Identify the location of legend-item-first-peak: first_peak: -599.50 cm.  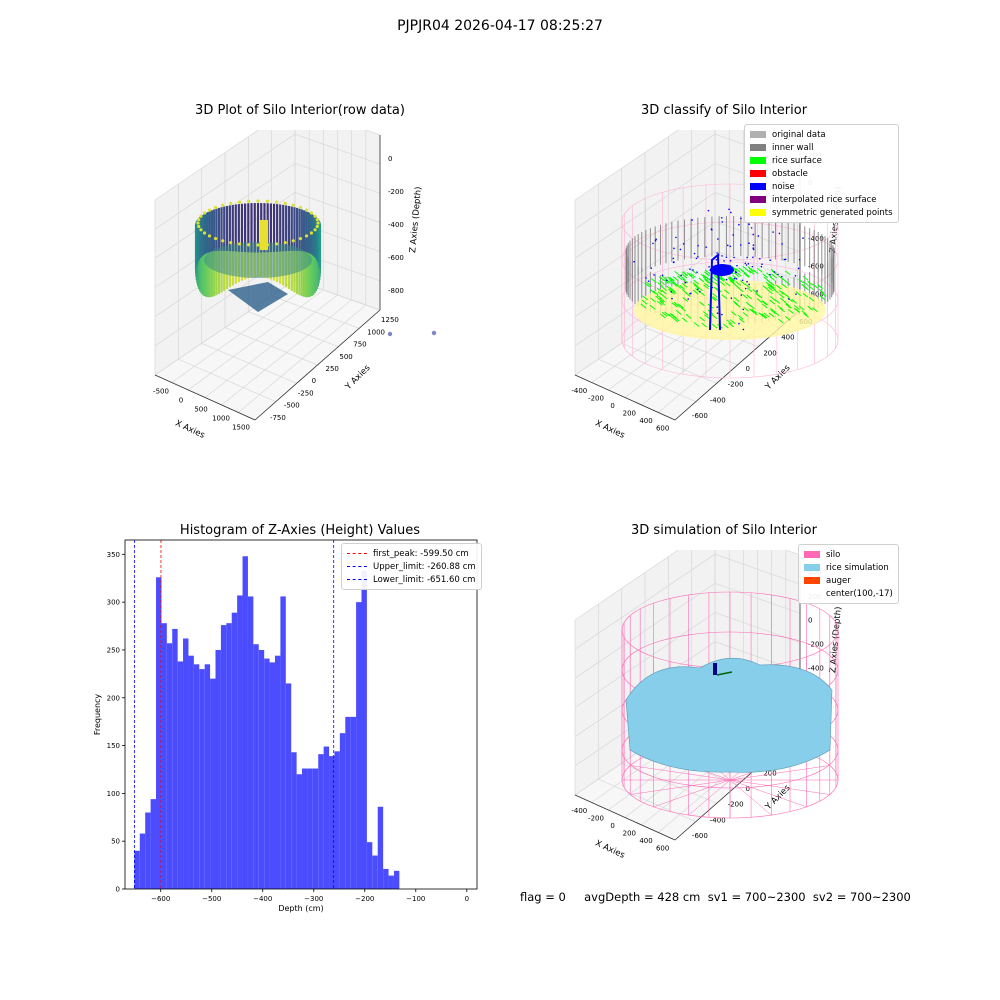
(411, 553).